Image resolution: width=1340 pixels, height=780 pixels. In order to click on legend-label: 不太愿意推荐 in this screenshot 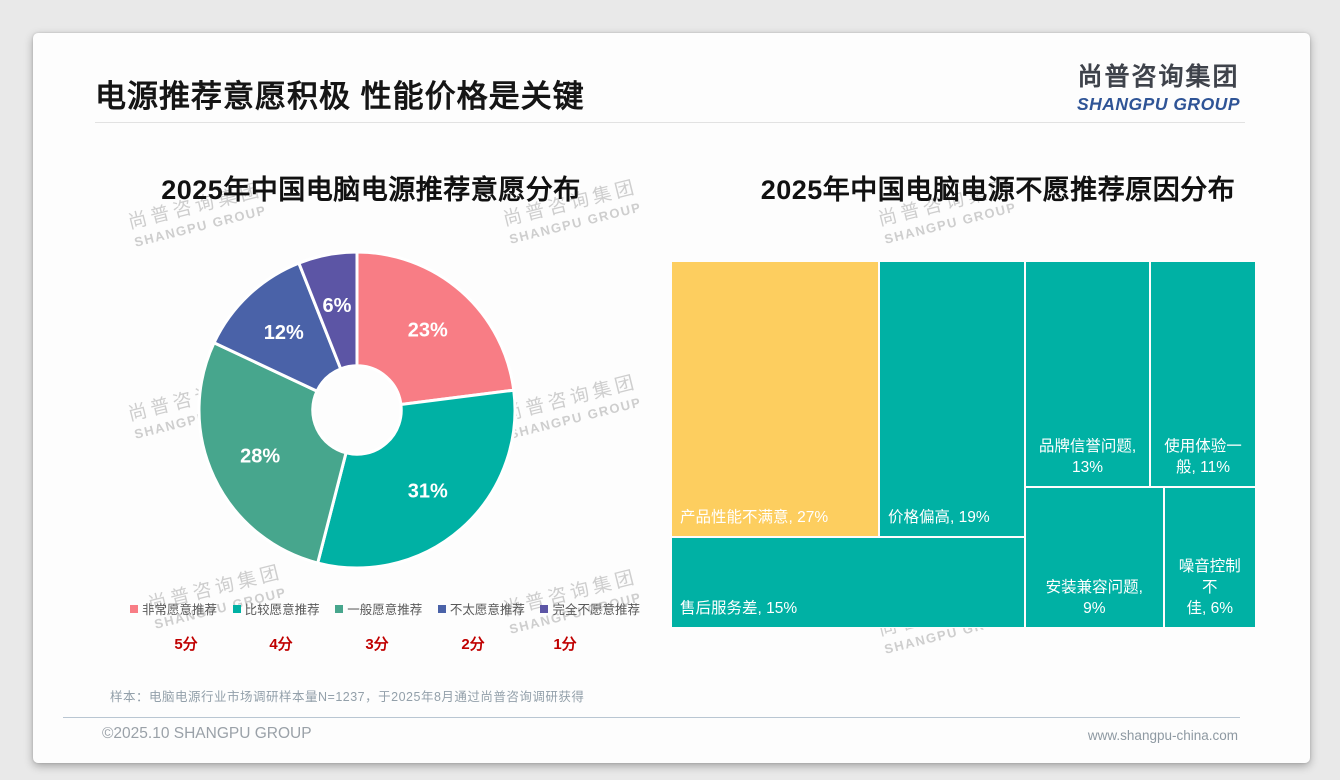, I will do `click(487, 610)`.